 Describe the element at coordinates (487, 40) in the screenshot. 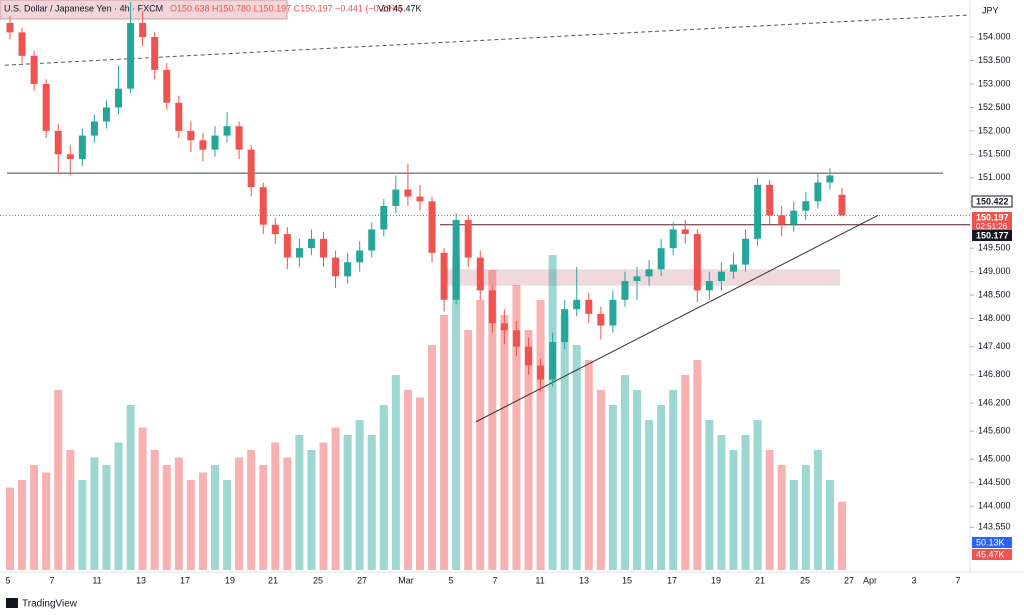

I see `trend-upper` at that location.